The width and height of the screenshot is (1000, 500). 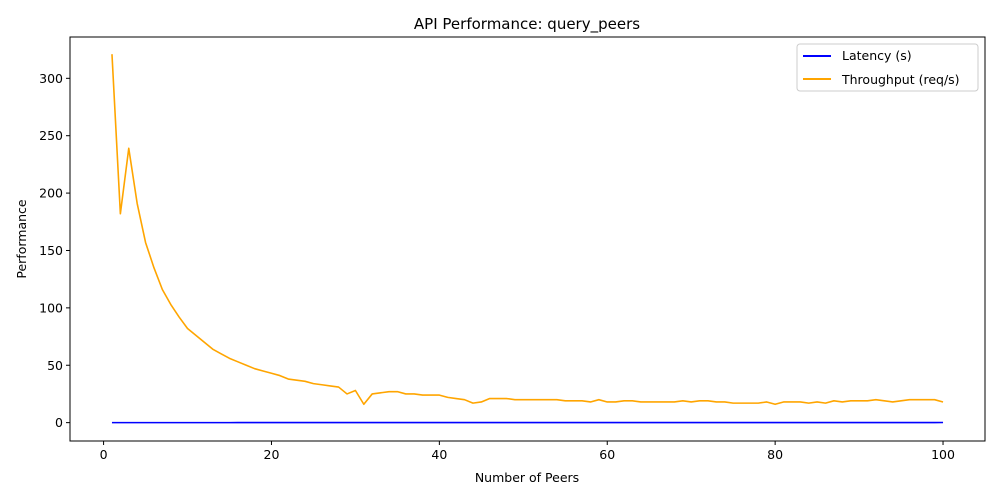 I want to click on x-tick-label: 100, so click(x=943, y=454).